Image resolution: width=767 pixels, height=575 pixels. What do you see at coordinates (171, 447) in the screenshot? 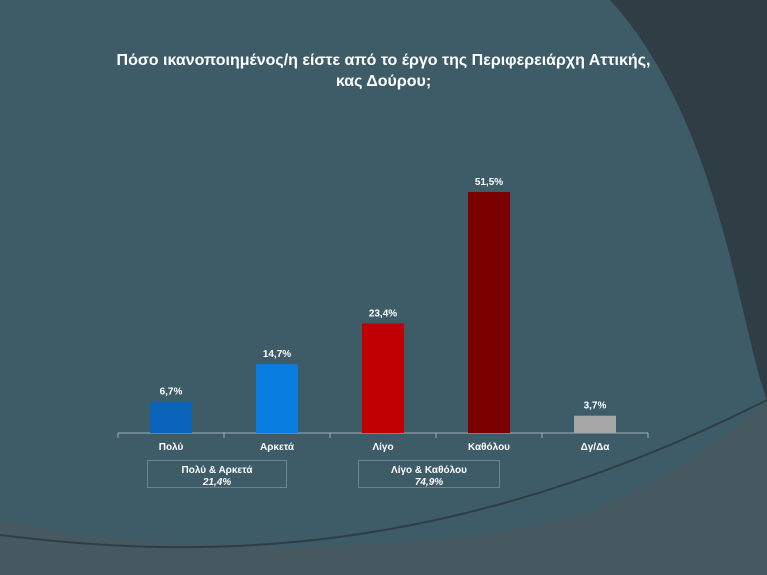
I see `category-label-1: Πολύ` at bounding box center [171, 447].